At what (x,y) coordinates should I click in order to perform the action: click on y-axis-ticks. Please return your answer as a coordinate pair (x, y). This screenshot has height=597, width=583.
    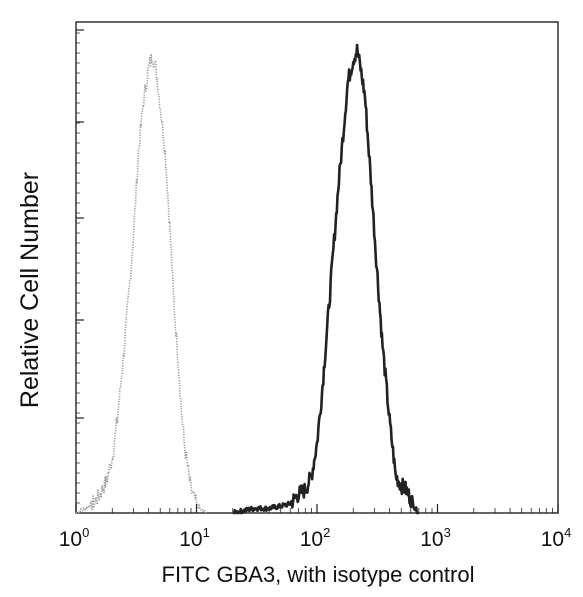
    Looking at the image, I should click on (80, 266).